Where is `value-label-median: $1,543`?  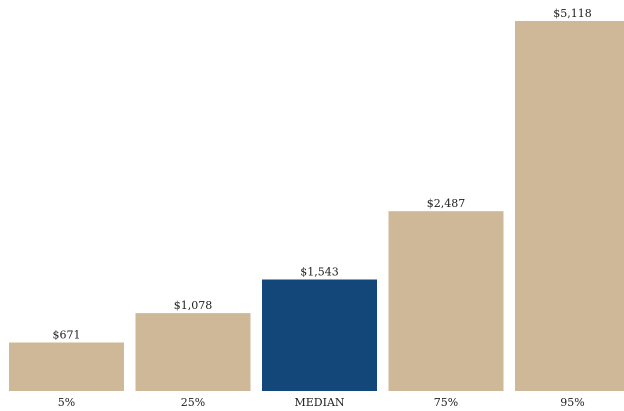
value-label-median: $1,543 is located at coordinates (319, 272).